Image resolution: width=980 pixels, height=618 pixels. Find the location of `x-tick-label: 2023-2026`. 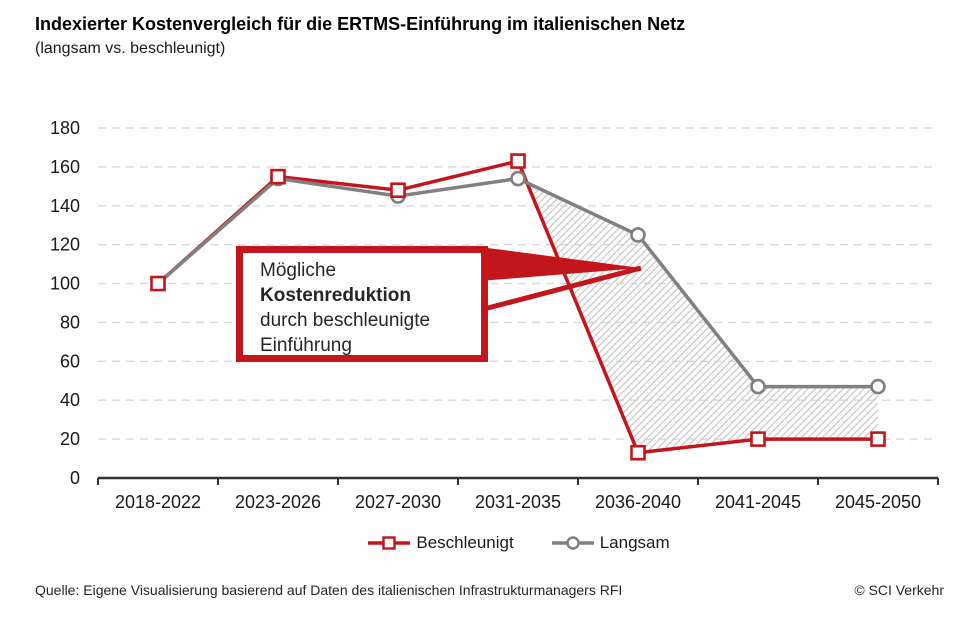

x-tick-label: 2023-2026 is located at coordinates (278, 502).